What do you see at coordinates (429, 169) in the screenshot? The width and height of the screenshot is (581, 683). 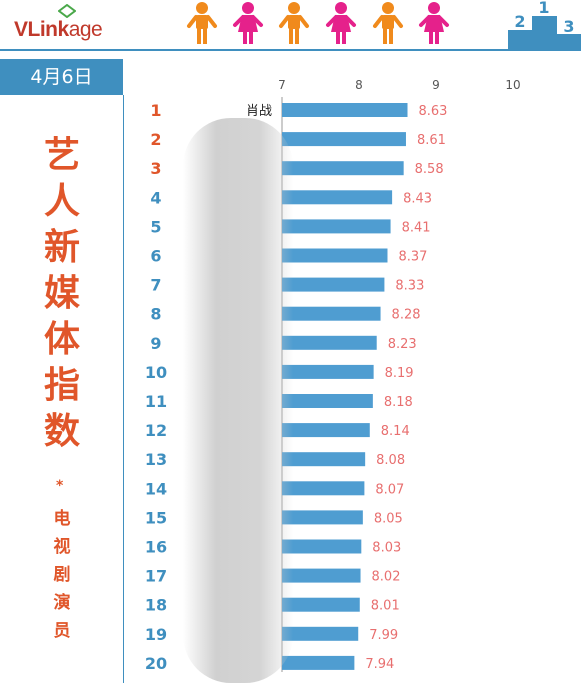 I see `value-label: 8.58` at bounding box center [429, 169].